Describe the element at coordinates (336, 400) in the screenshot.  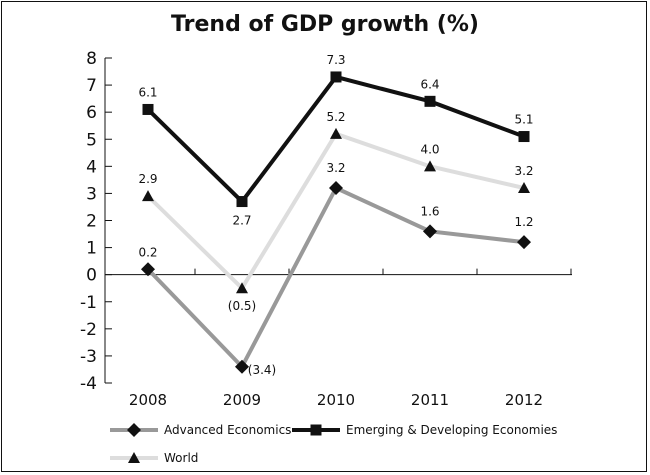
I see `x-tick-label: 2010` at that location.